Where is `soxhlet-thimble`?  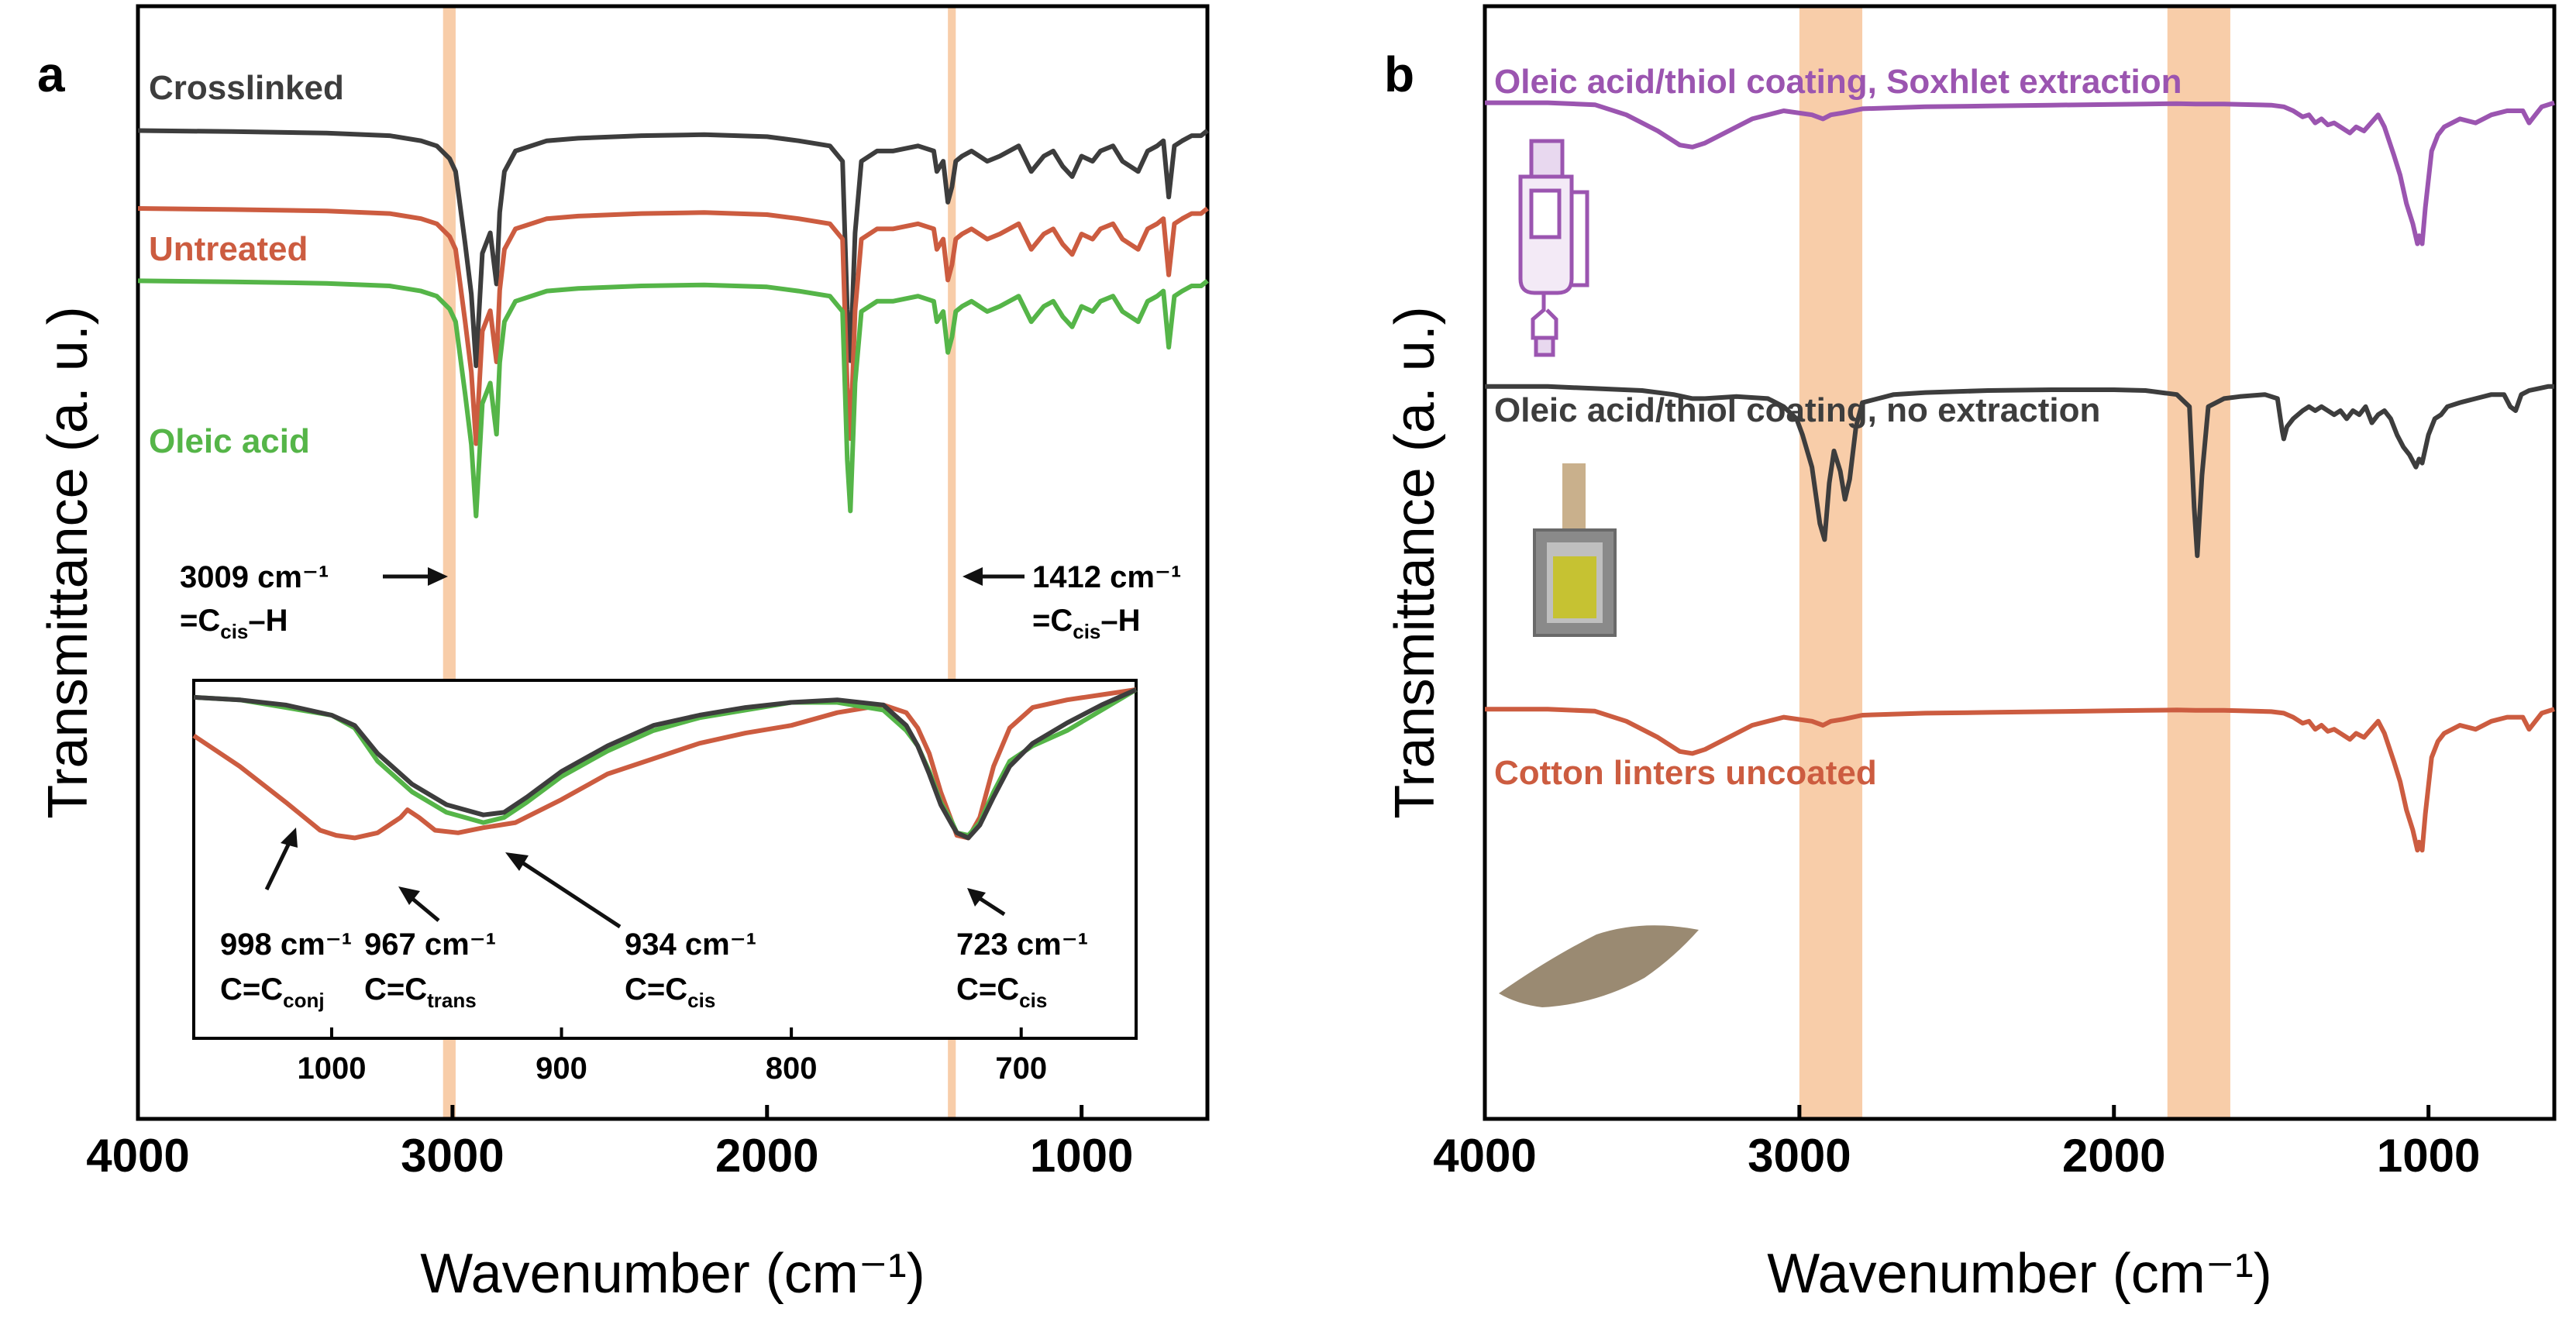
soxhlet-thimble is located at coordinates (1545, 213).